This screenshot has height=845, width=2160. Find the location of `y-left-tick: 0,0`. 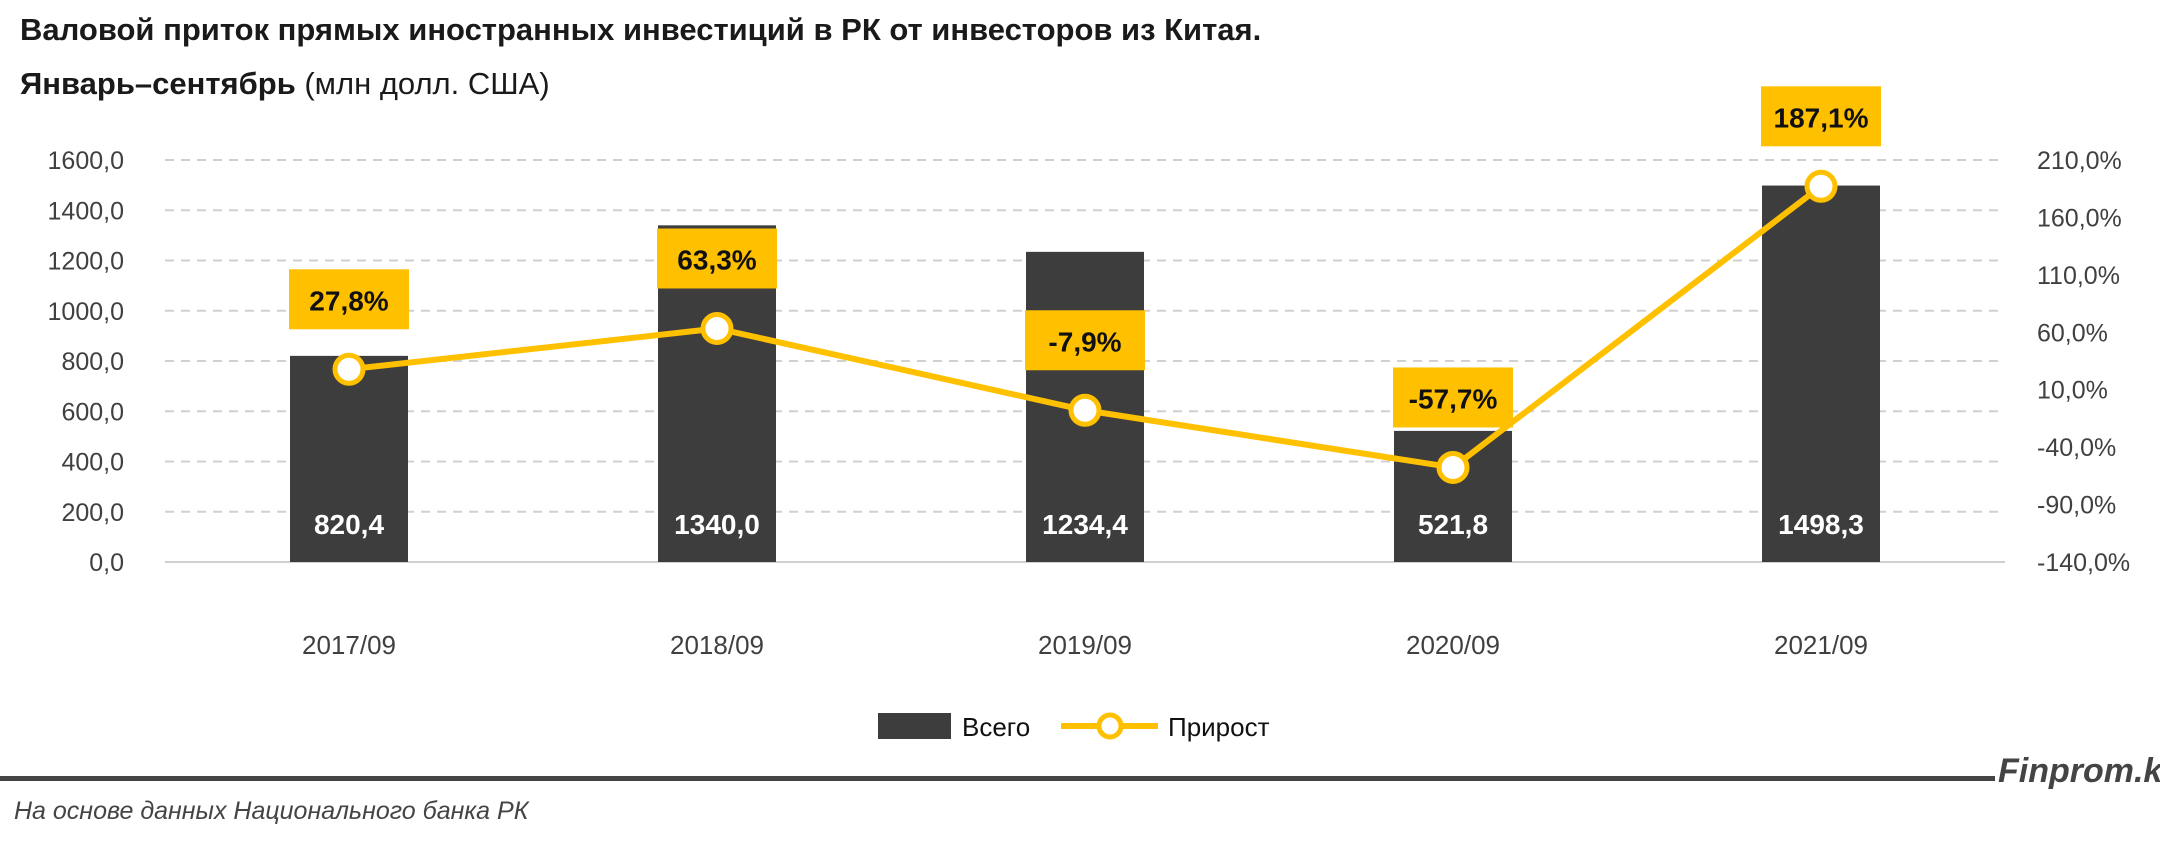

y-left-tick: 0,0 is located at coordinates (106, 563).